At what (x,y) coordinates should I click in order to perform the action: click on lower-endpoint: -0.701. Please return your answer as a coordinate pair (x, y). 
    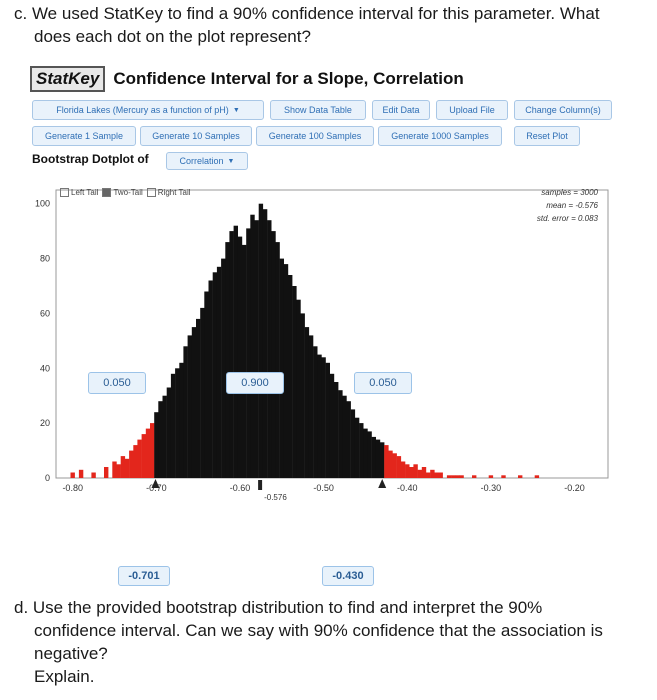
    Looking at the image, I should click on (144, 576).